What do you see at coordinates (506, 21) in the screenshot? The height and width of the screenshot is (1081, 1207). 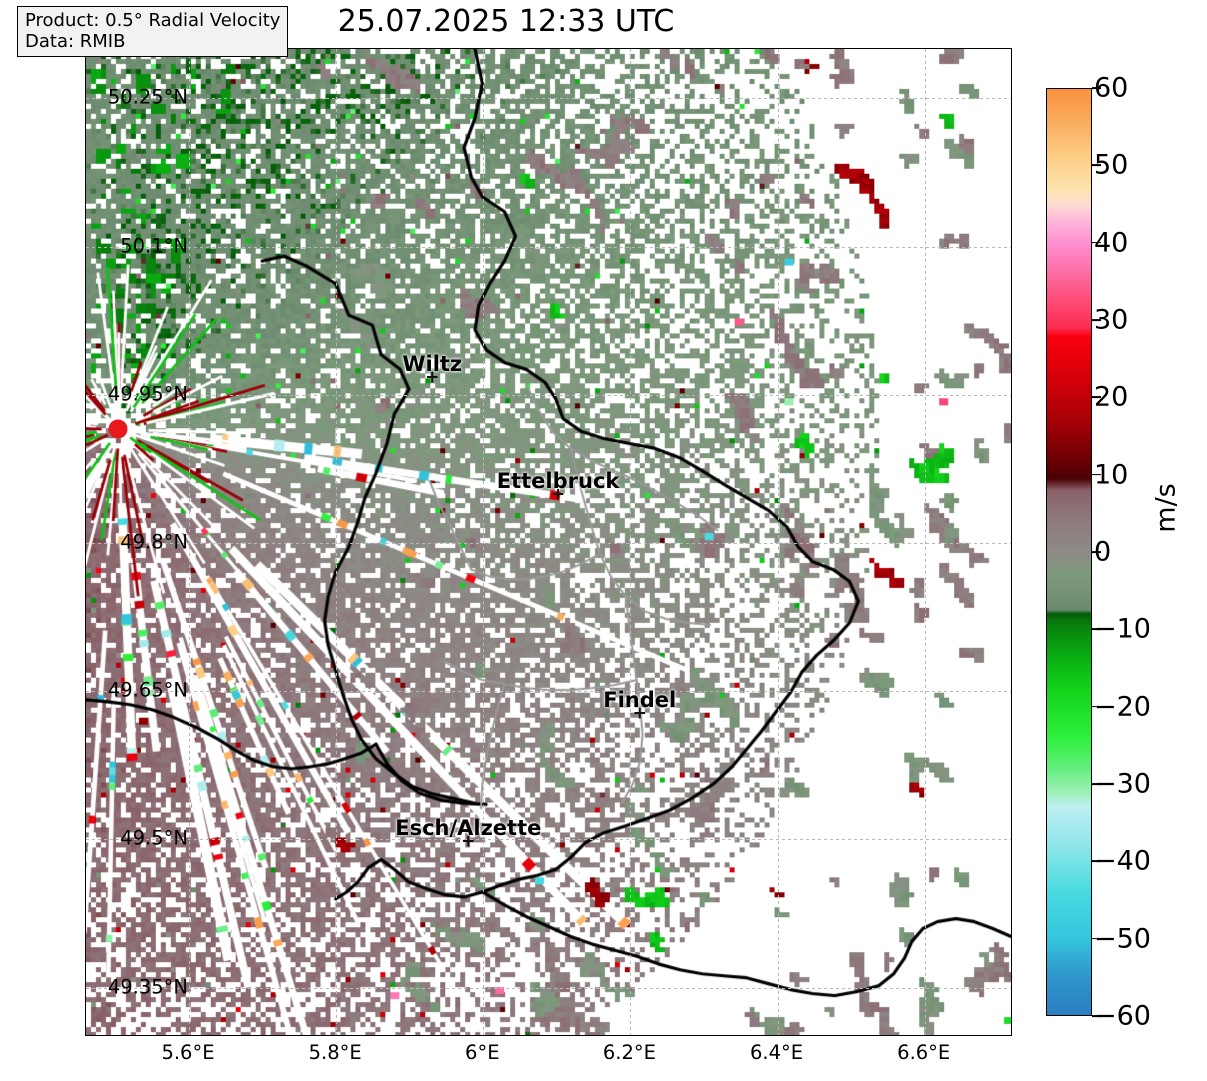 I see `page-title: 25.07.2025 12:33 UTC` at bounding box center [506, 21].